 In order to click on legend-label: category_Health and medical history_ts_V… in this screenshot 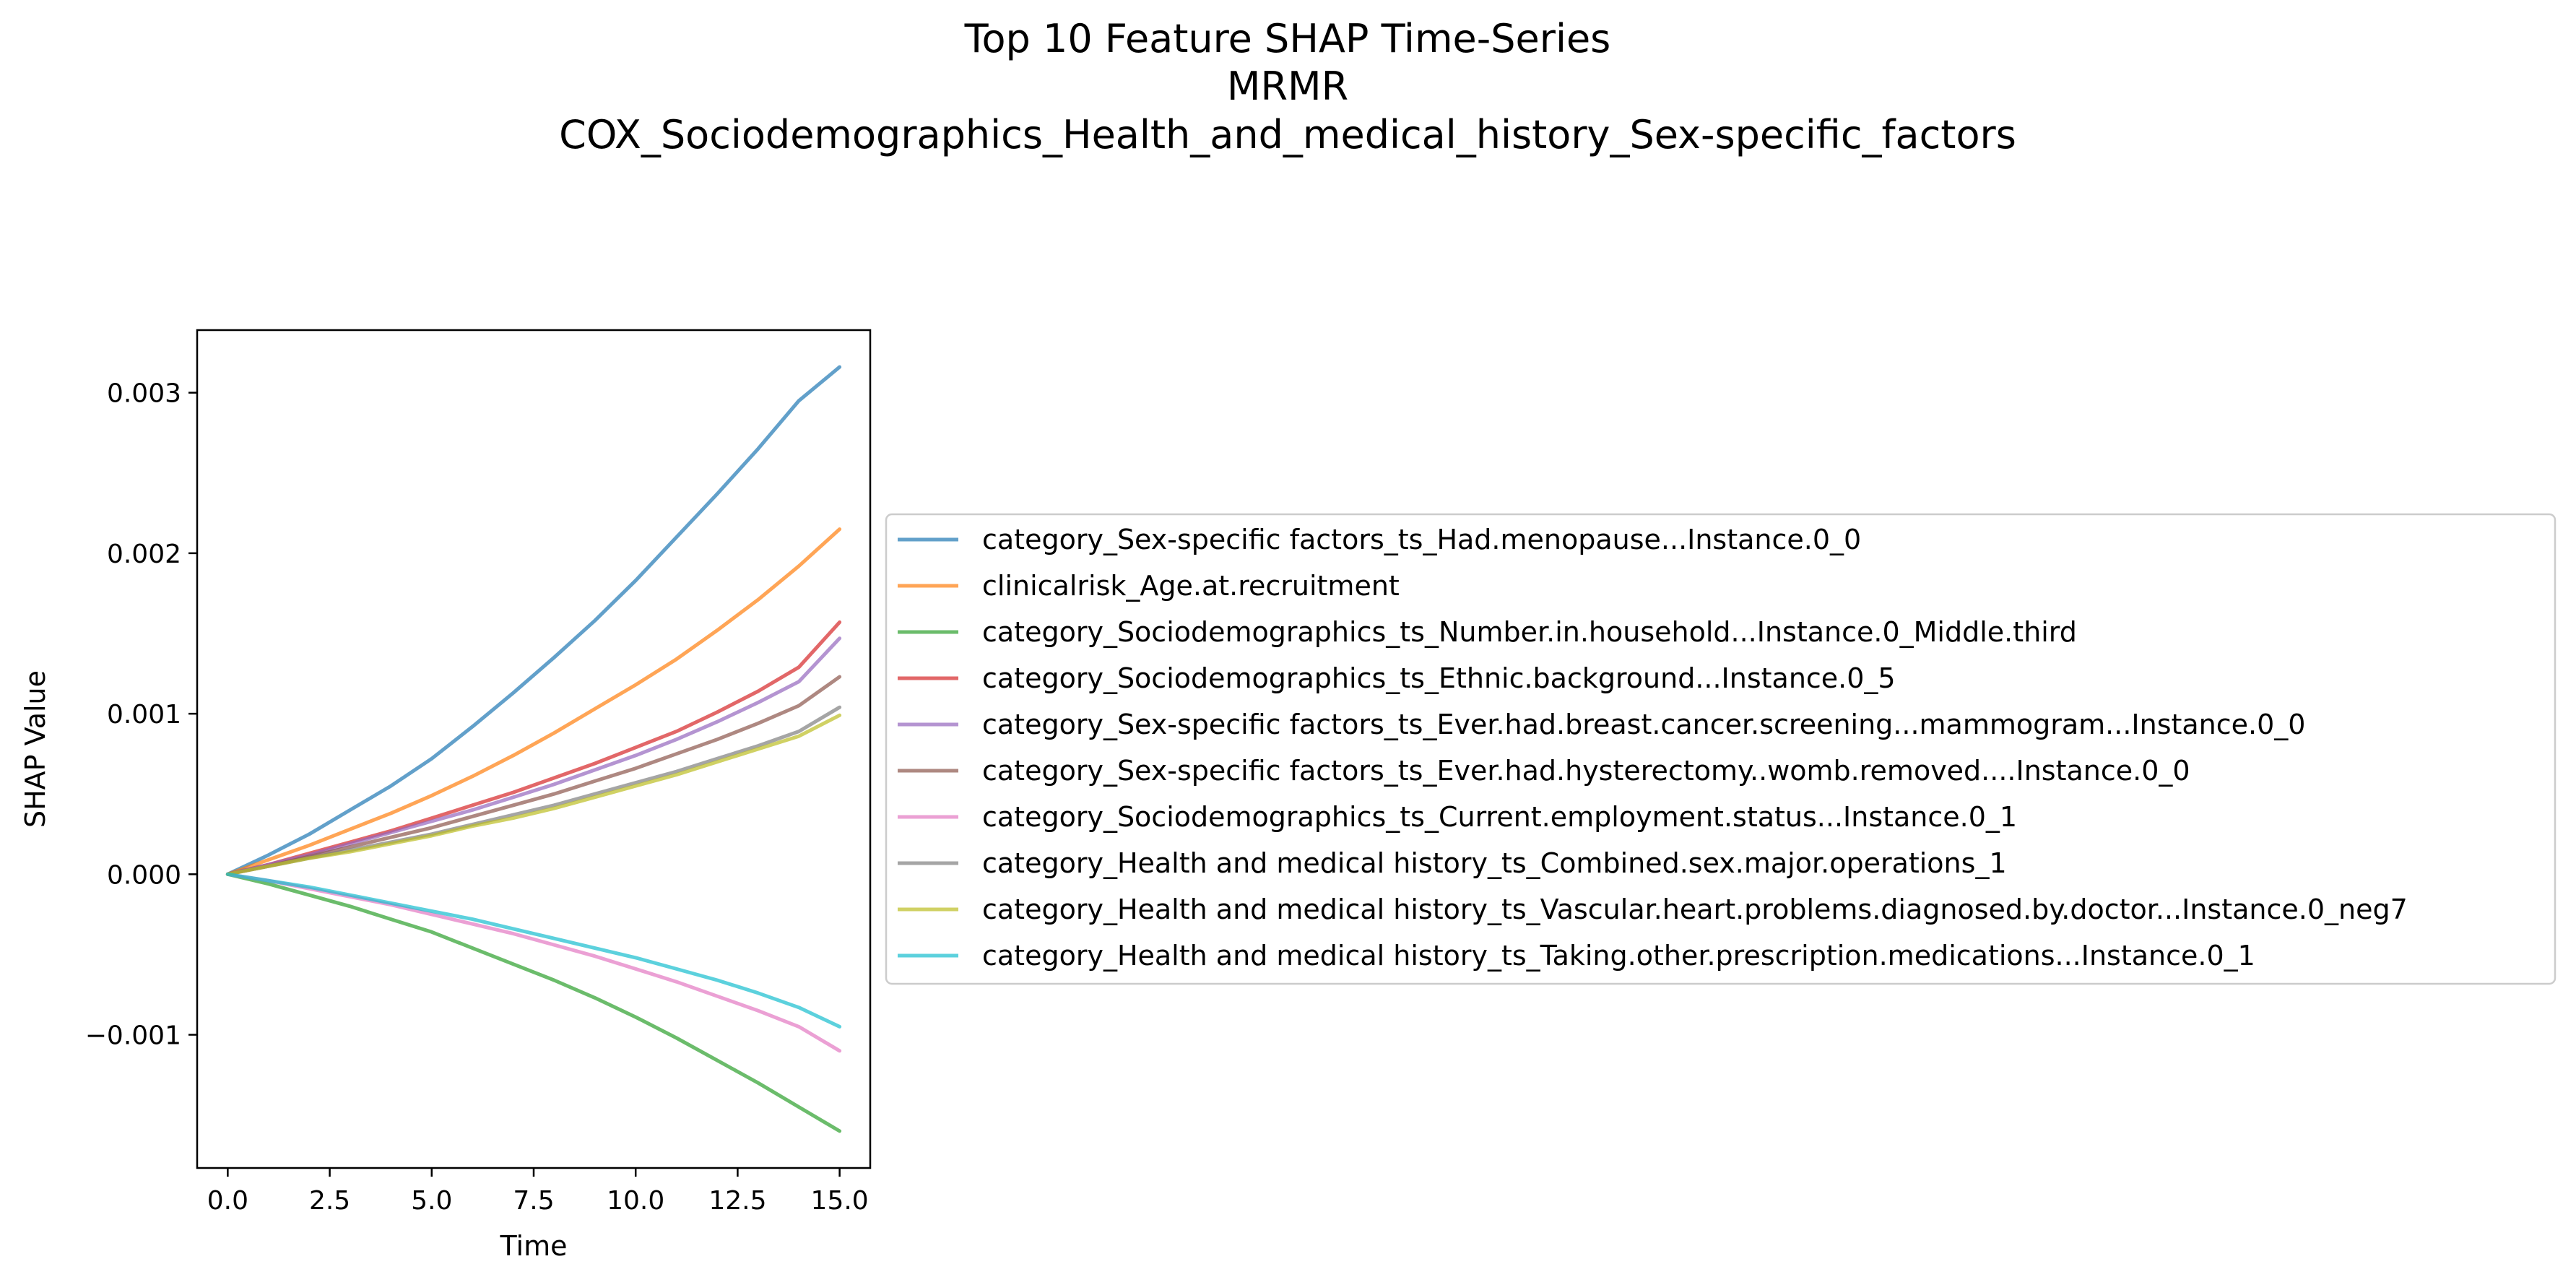, I will do `click(1695, 909)`.